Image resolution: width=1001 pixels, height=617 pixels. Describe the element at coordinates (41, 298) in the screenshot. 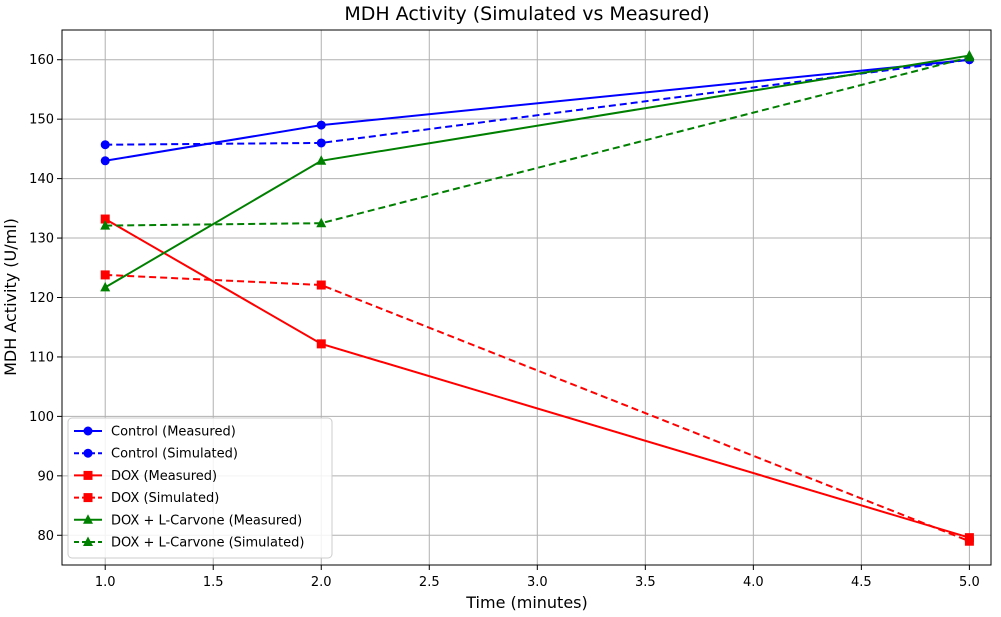

I see `y-tick-label: 120` at that location.